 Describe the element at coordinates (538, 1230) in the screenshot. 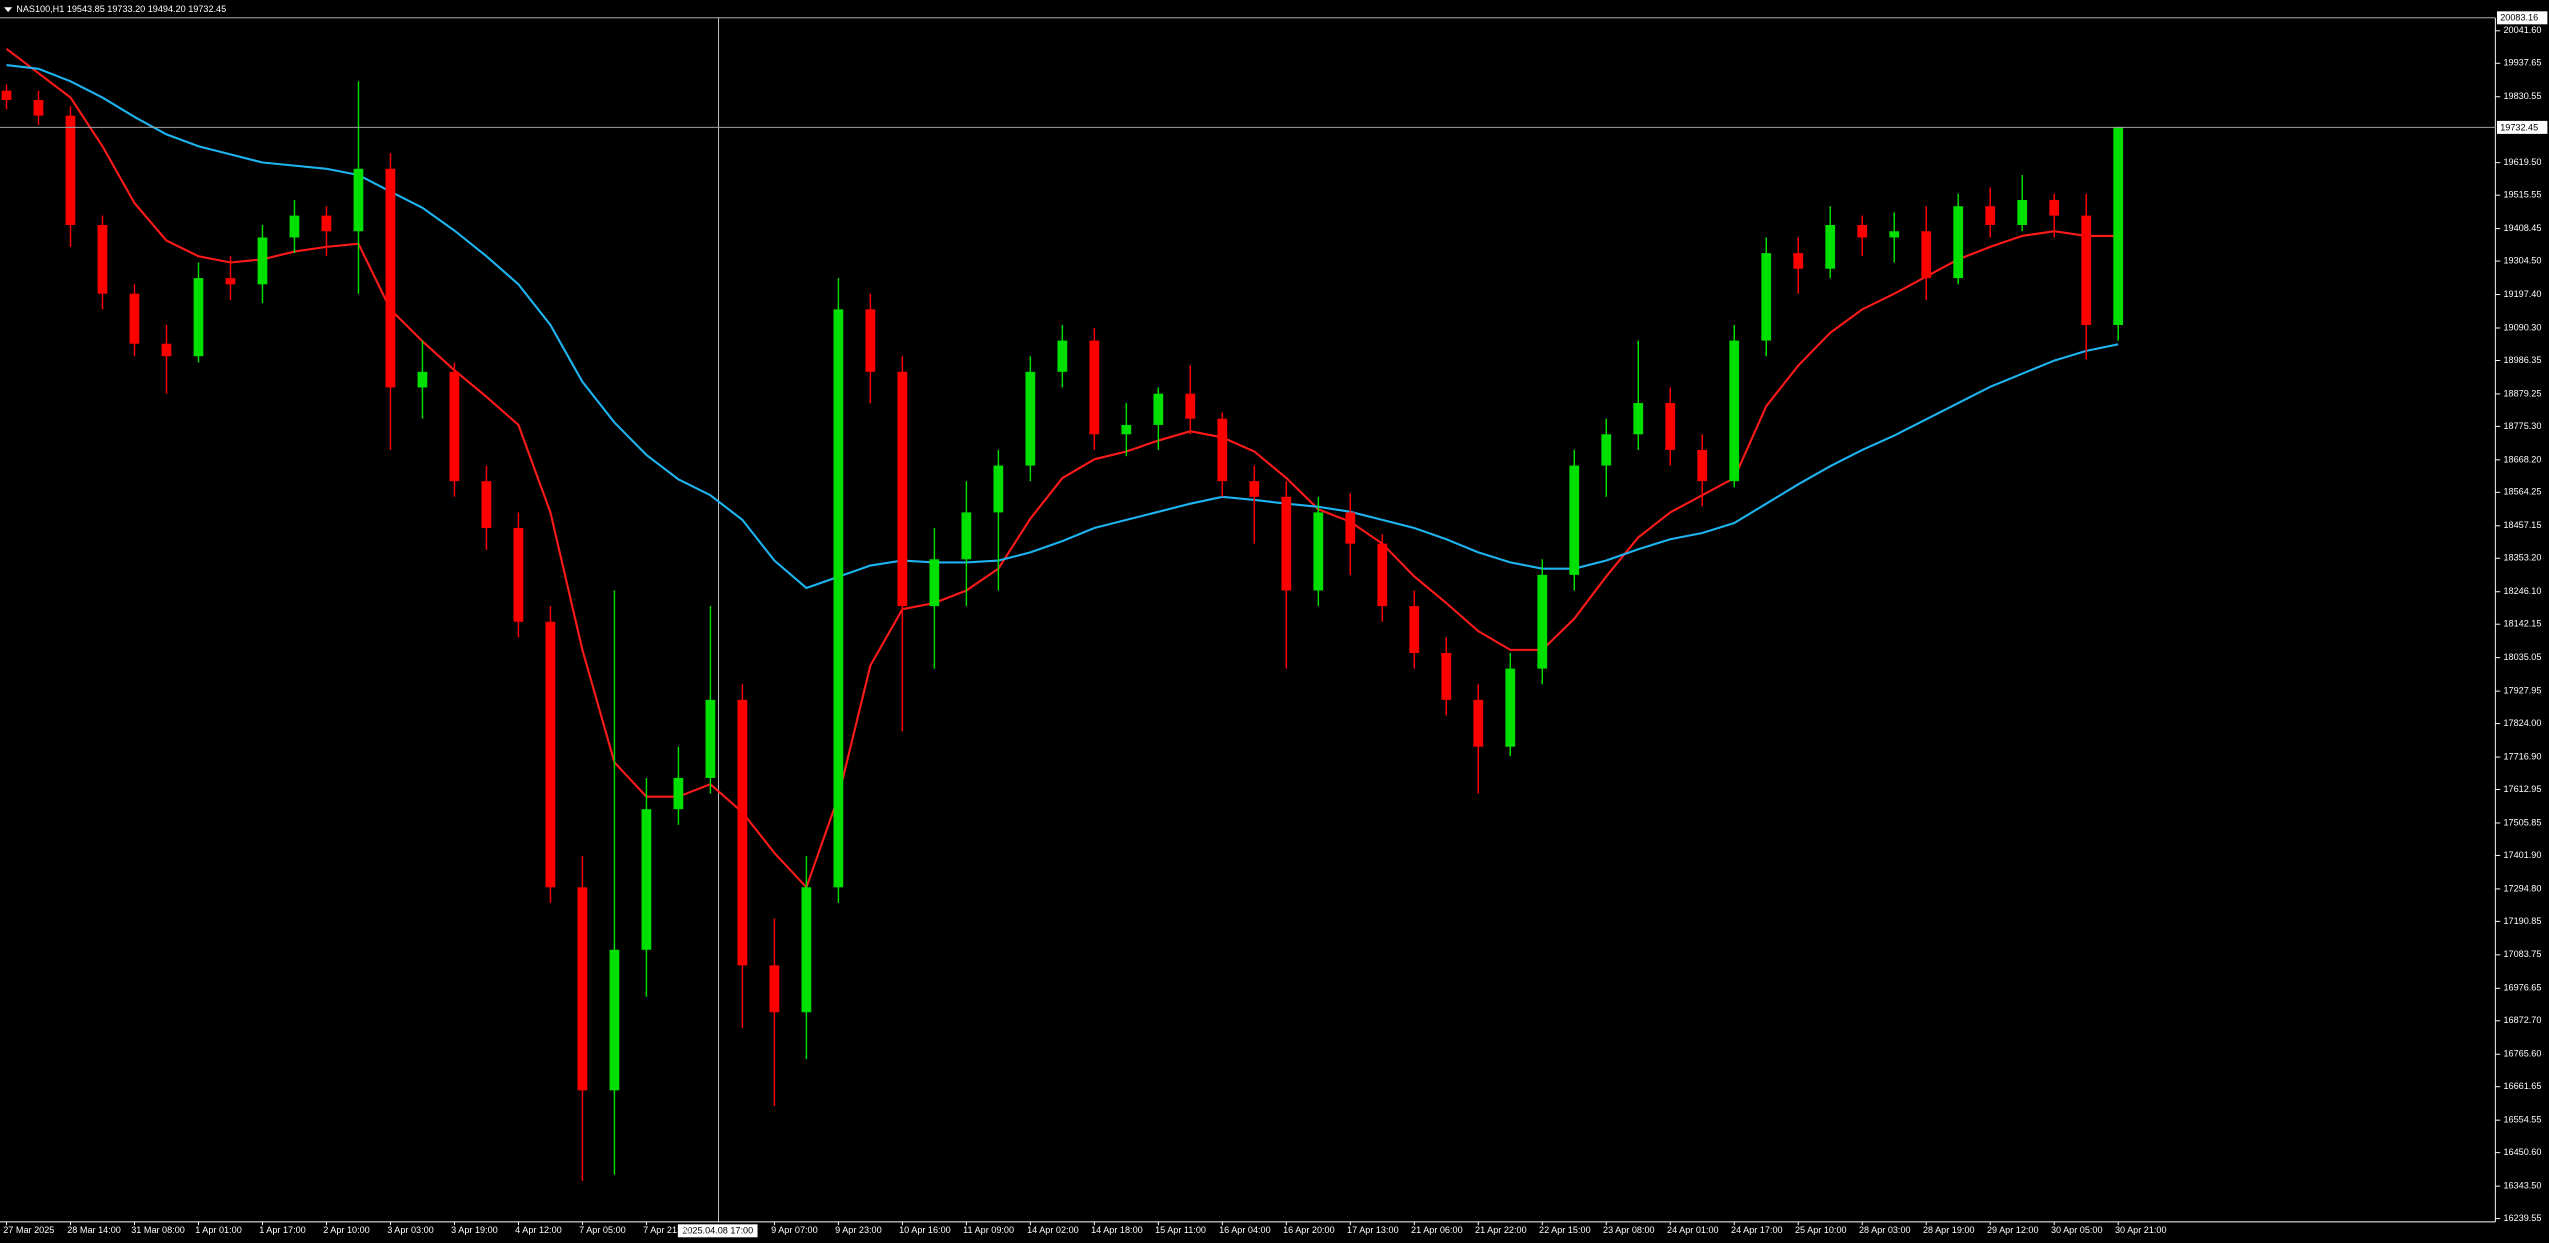

I see `x-tick-label: 4 Apr 12:00` at that location.